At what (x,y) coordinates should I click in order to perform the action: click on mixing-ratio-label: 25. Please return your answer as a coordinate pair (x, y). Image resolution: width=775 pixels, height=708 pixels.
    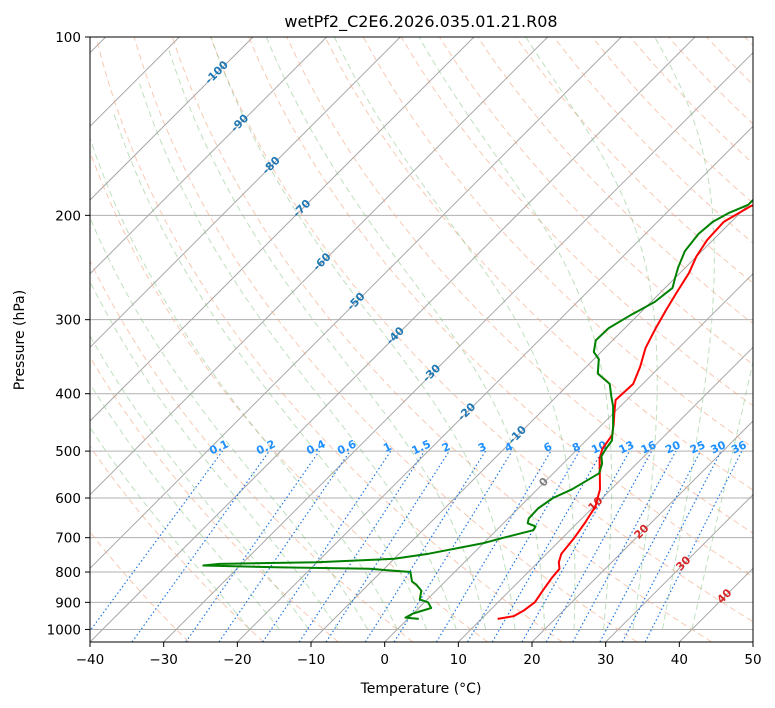
    Looking at the image, I should click on (697, 447).